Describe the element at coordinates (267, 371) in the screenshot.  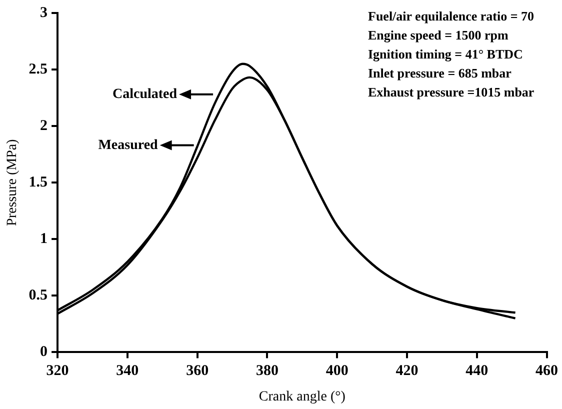
I see `x-tick-label: 380` at that location.